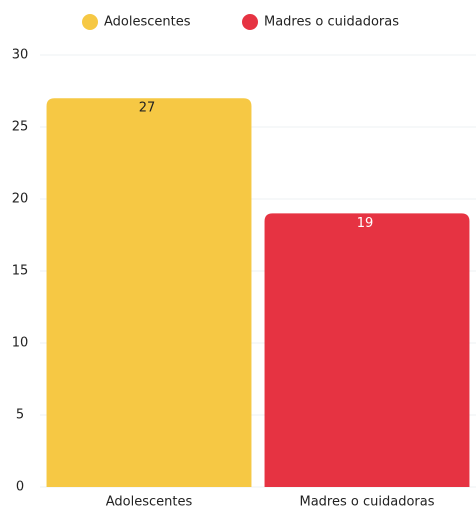  Describe the element at coordinates (331, 22) in the screenshot. I see `legend-label: Madres o cuidadoras` at that location.